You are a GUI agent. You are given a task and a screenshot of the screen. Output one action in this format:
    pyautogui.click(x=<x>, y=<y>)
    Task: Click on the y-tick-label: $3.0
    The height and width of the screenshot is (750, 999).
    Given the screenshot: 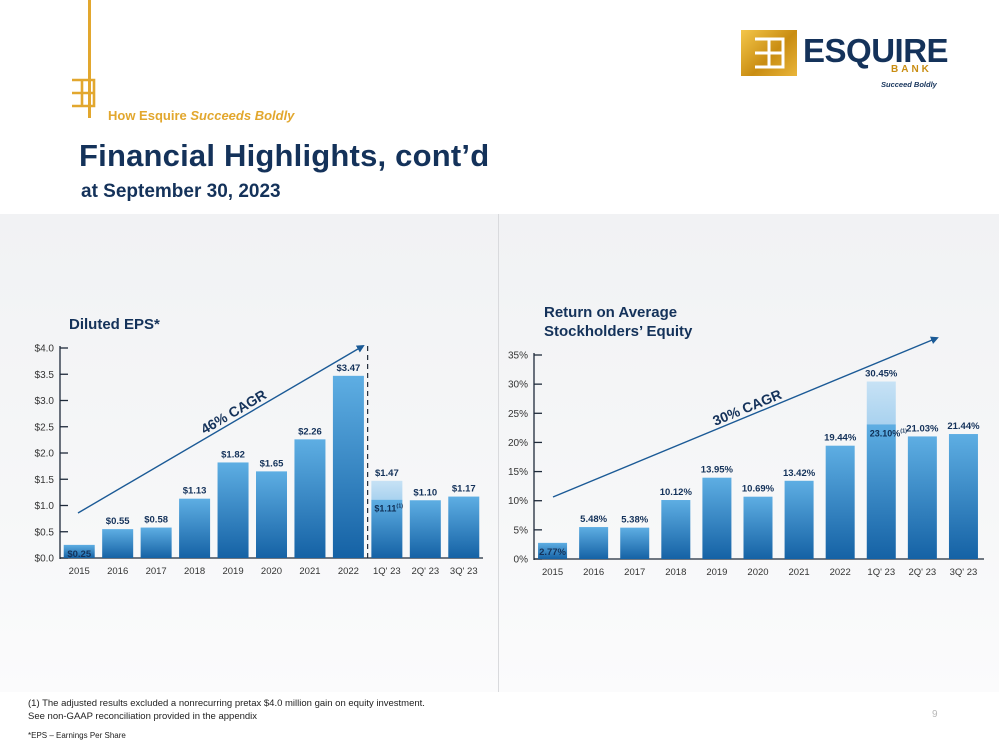 What is the action you would take?
    pyautogui.click(x=45, y=401)
    